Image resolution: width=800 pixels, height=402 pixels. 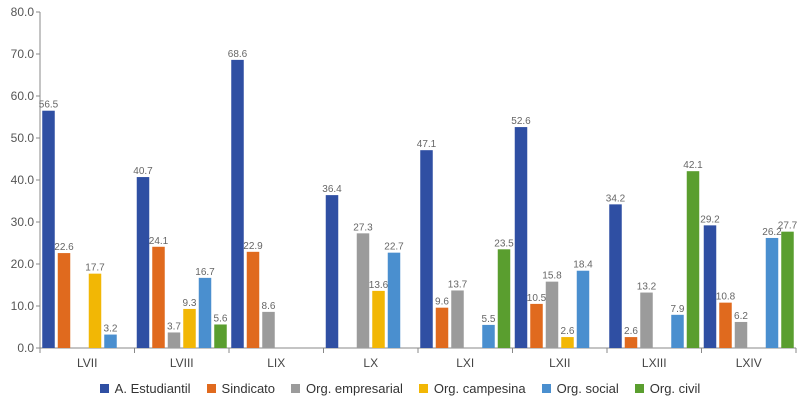 What do you see at coordinates (64, 247) in the screenshot?
I see `data-label: 22.6` at bounding box center [64, 247].